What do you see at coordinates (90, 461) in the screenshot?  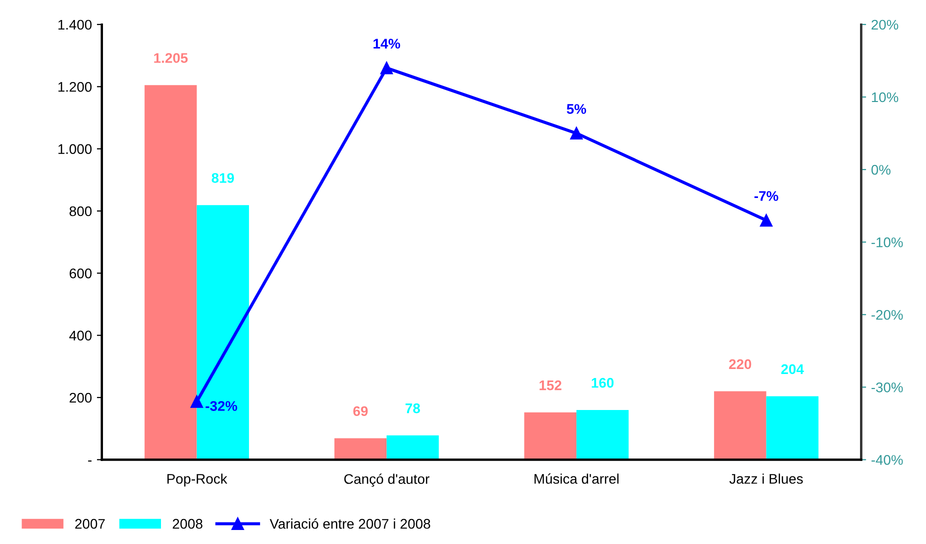 I see `y-tick-label: -` at bounding box center [90, 461].